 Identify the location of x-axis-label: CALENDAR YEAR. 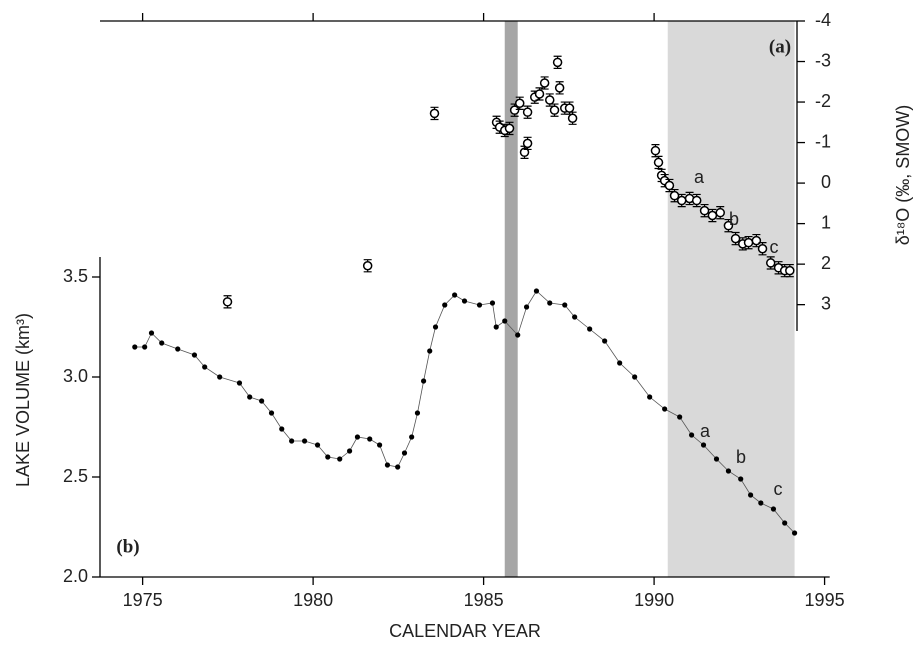
(465, 631).